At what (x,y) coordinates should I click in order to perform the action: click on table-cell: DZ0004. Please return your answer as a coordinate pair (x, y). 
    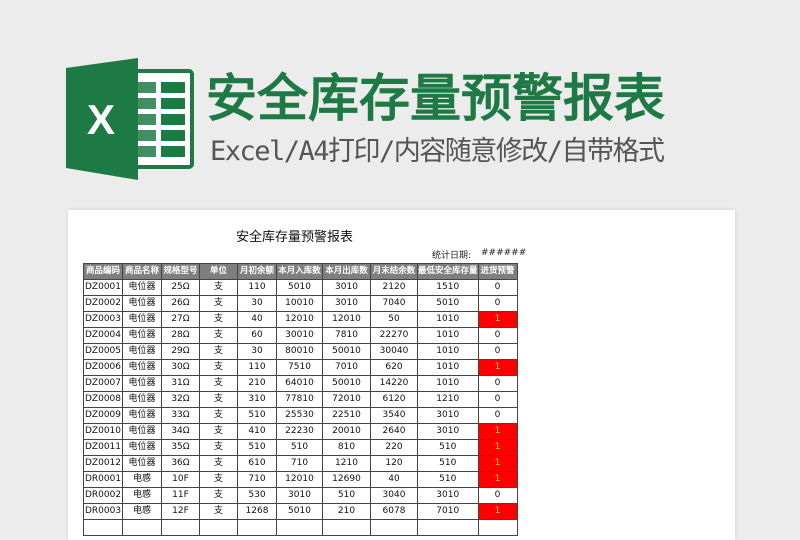
    Looking at the image, I should click on (103, 335).